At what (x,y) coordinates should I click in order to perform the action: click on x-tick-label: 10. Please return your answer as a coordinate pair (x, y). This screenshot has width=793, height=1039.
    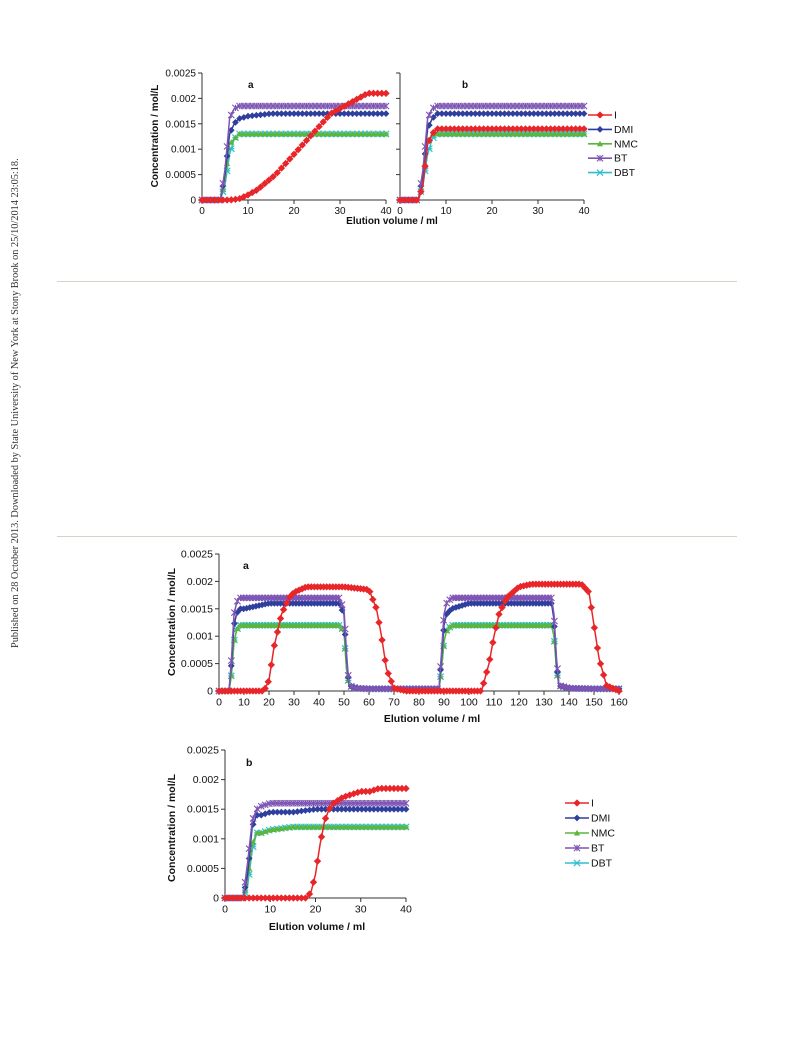
    Looking at the image, I should click on (244, 703).